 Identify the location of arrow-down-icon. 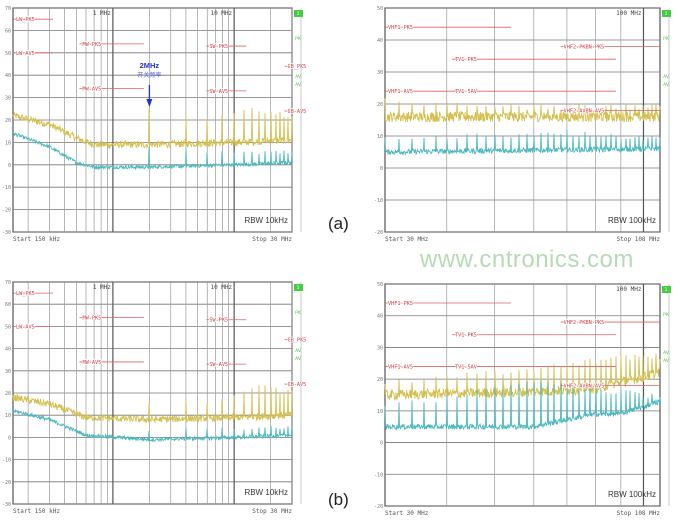
(149, 103).